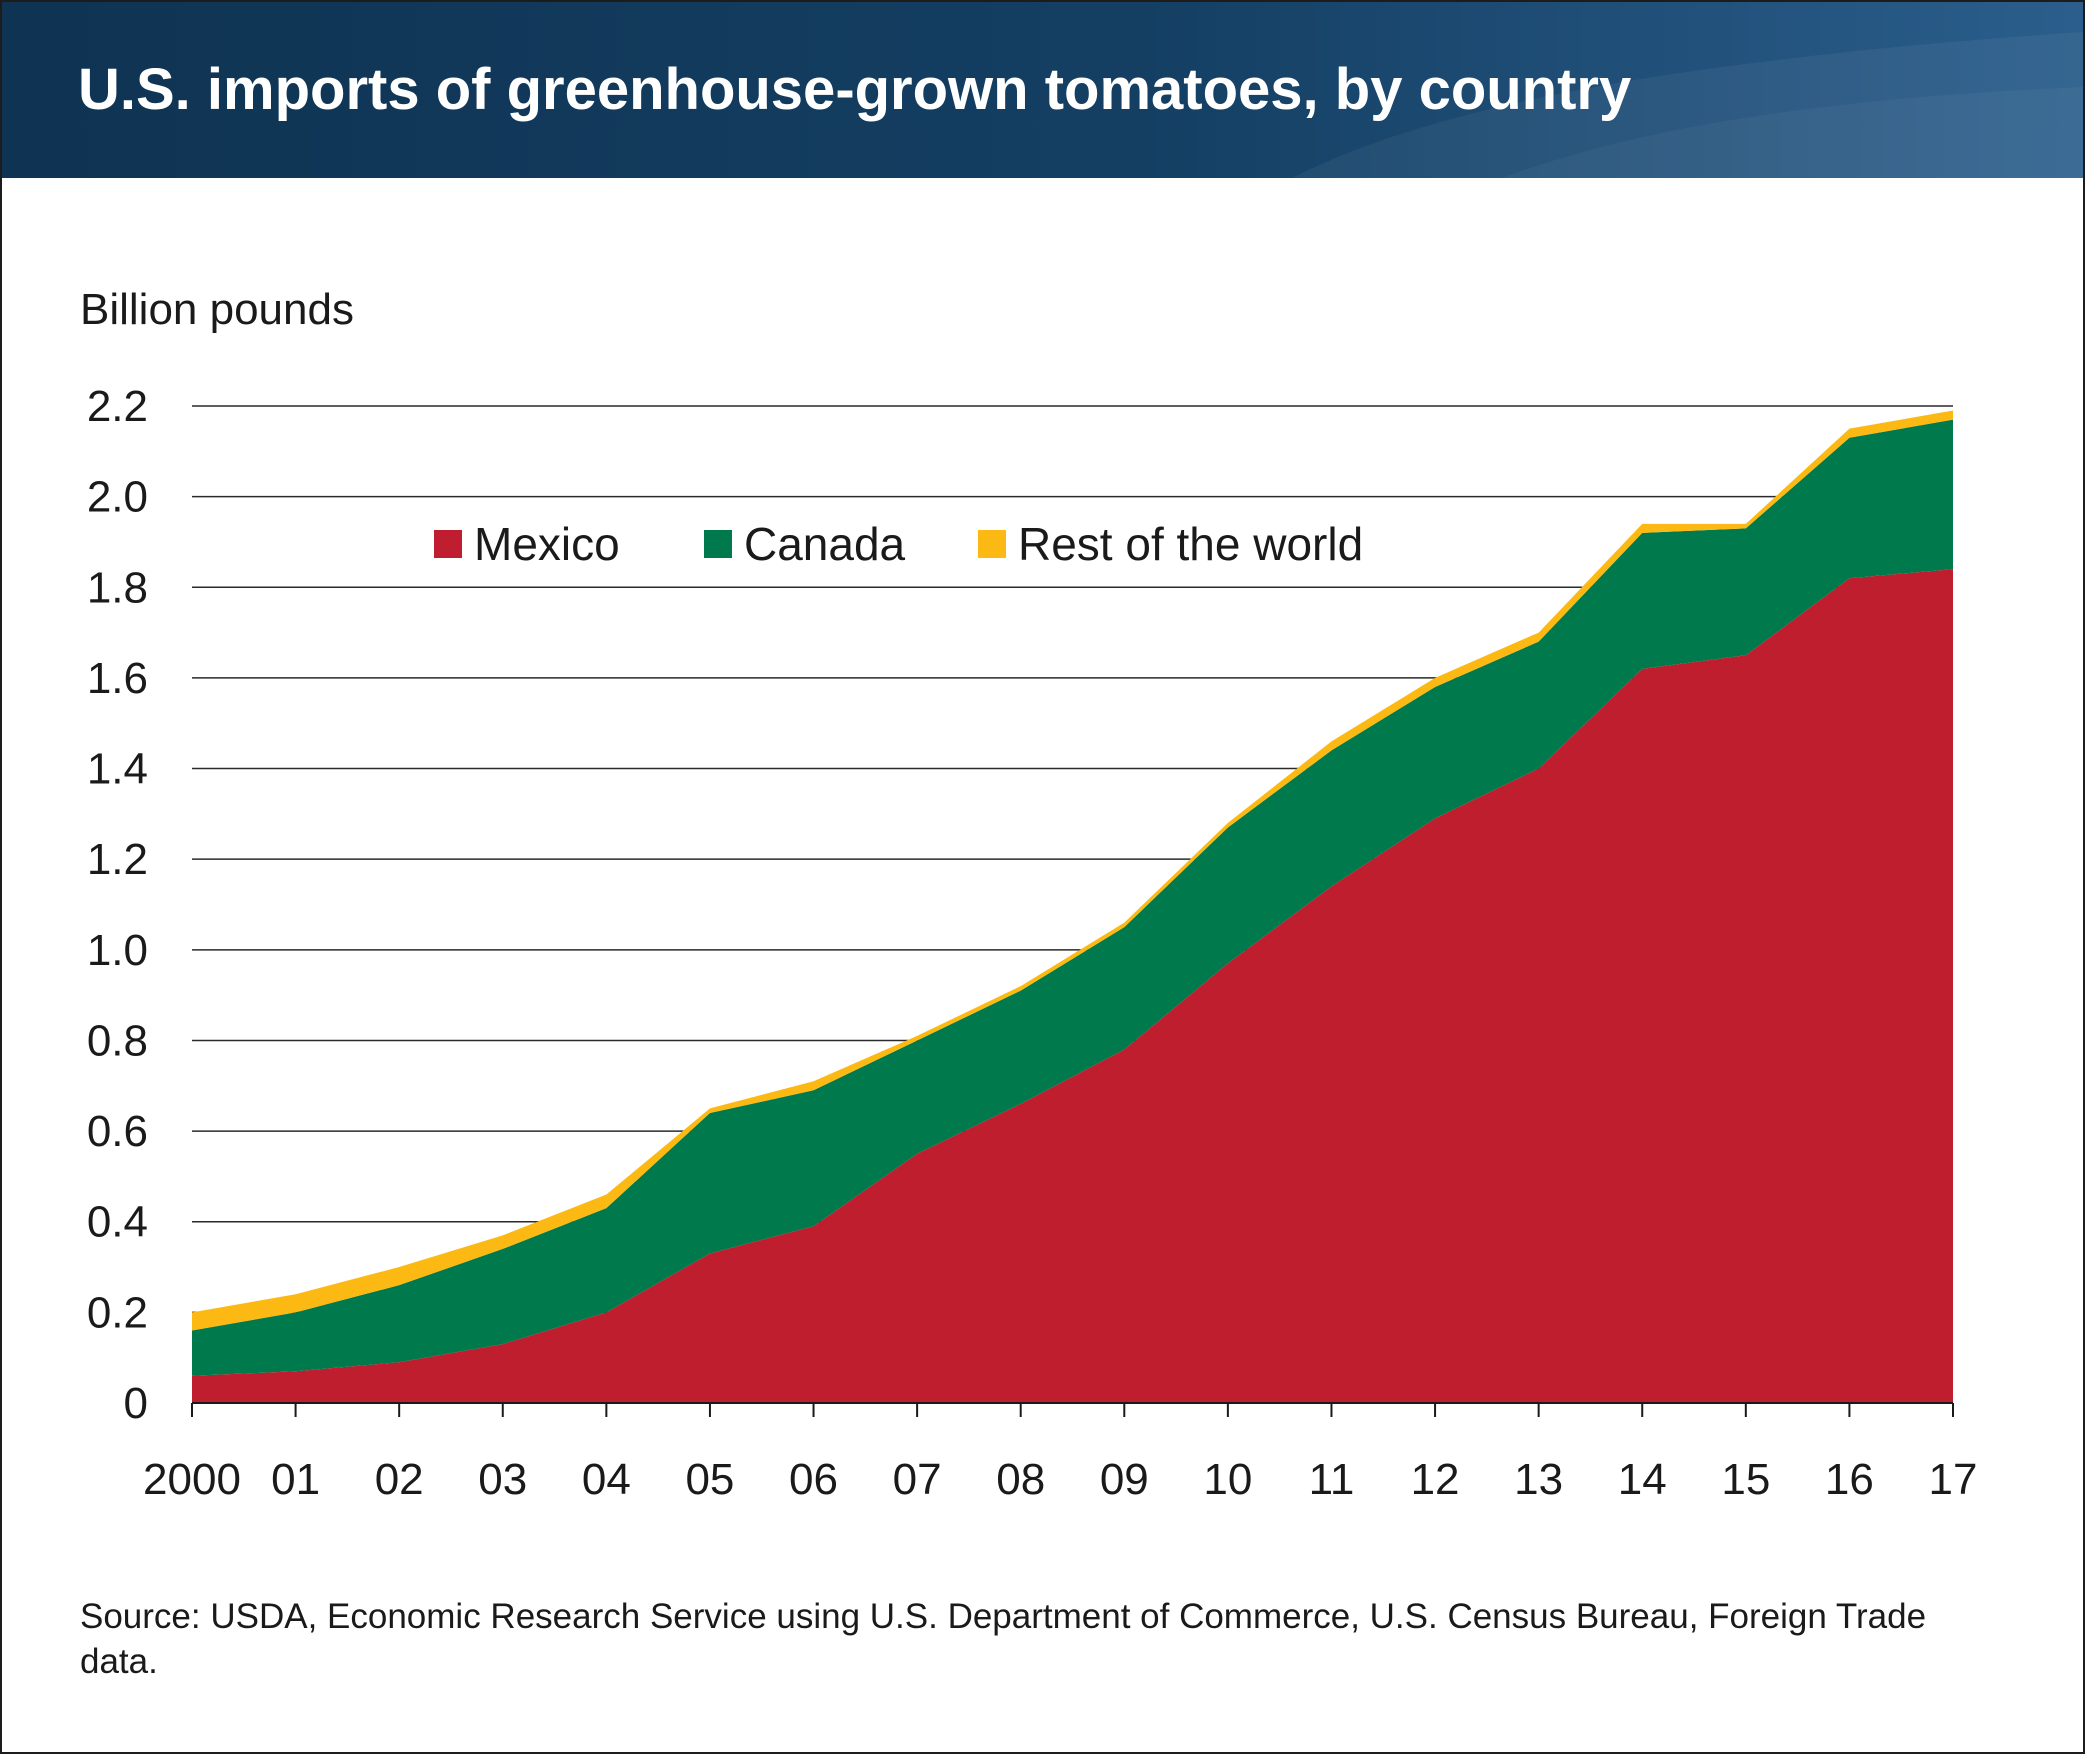 The width and height of the screenshot is (2085, 1754). What do you see at coordinates (1849, 1479) in the screenshot?
I see `x-tick-label-16: 16` at bounding box center [1849, 1479].